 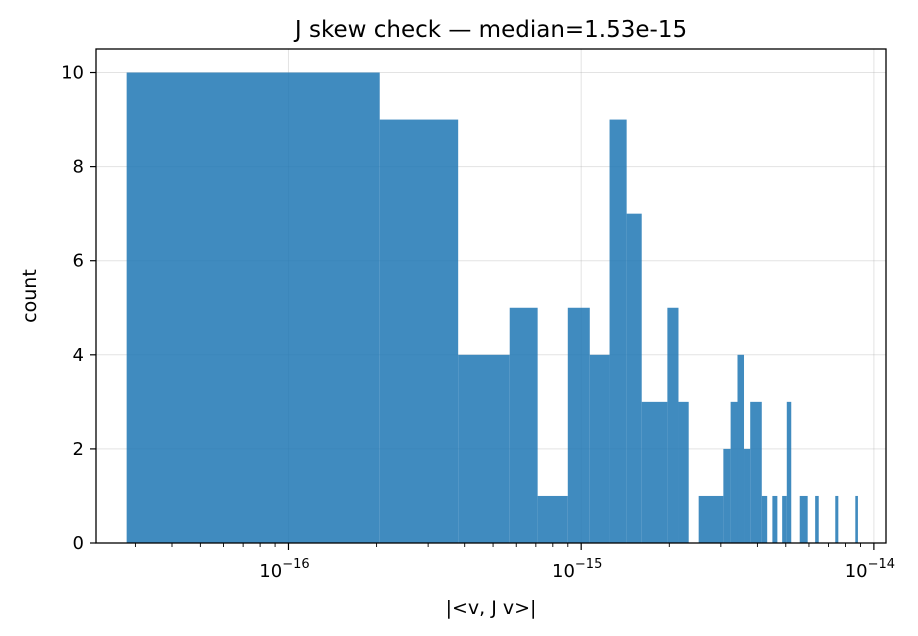 I want to click on x-axis-label: |<v, J v>|, so click(x=491, y=608).